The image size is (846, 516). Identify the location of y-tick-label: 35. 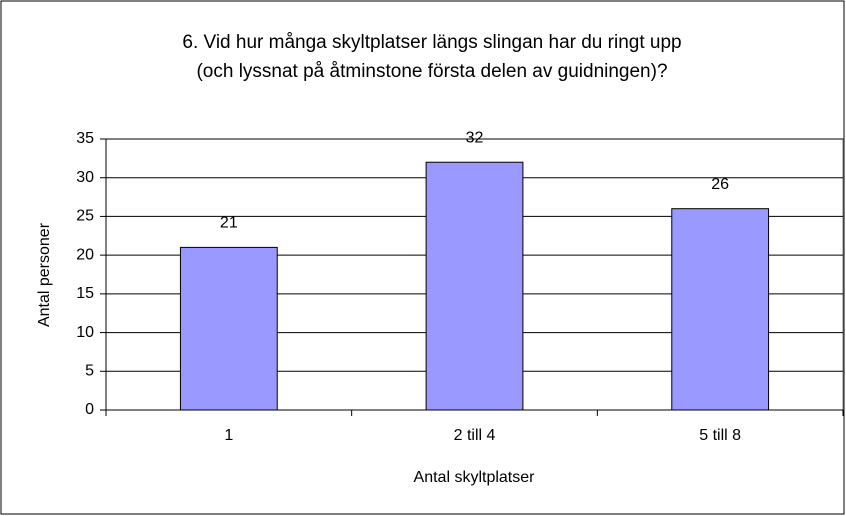
(85, 138).